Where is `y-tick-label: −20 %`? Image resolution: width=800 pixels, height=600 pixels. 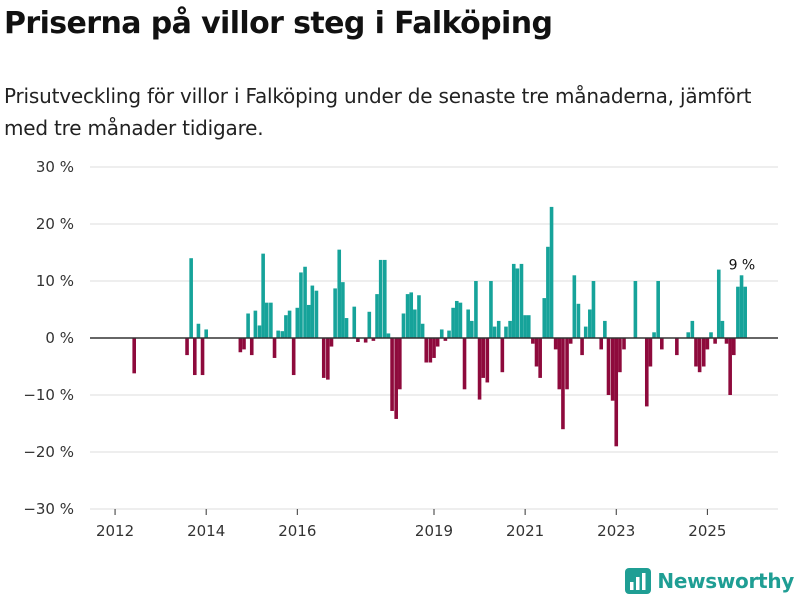
y-tick-label: −20 % is located at coordinates (48, 452).